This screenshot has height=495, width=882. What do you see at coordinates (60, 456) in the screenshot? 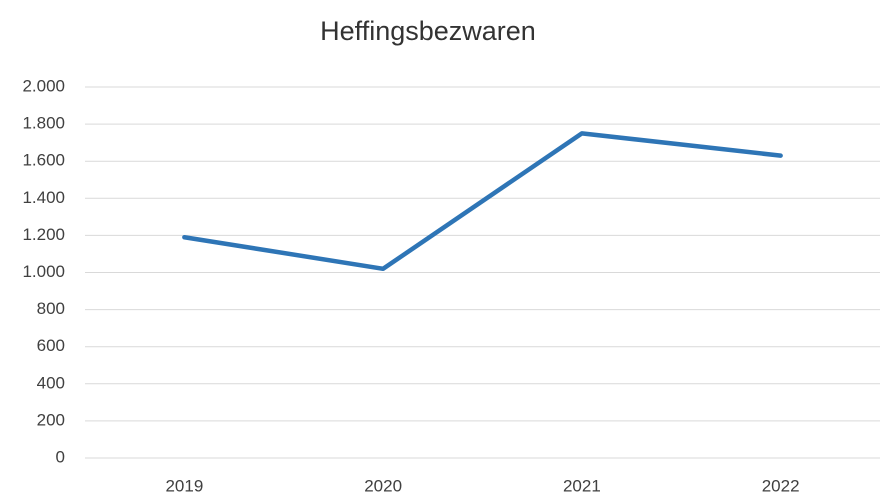
I see `y-tick-label: 0` at bounding box center [60, 456].